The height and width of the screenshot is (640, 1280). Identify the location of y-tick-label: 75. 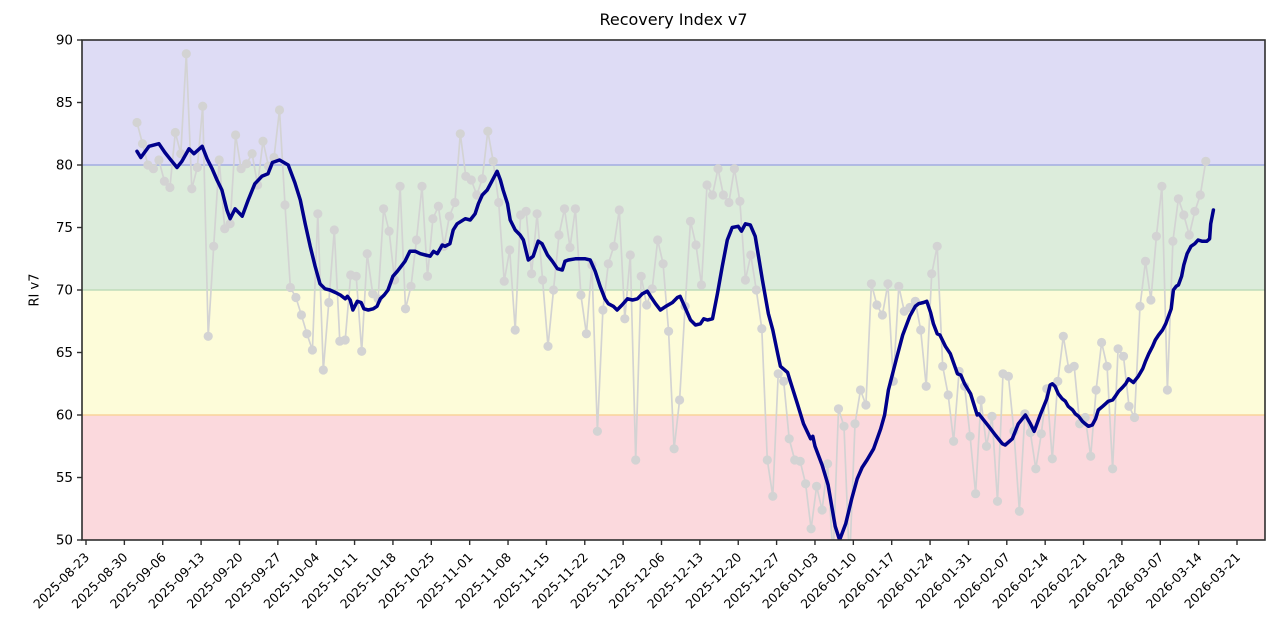
(64, 228).